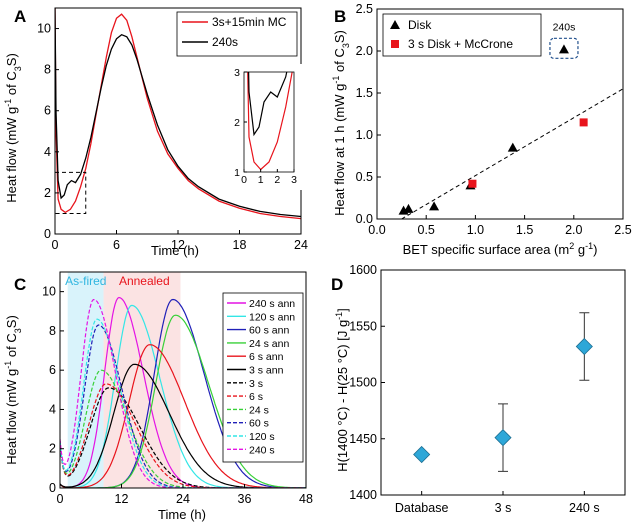 The width and height of the screenshot is (640, 525). What do you see at coordinates (269, 344) in the screenshot?
I see `panel-c-legend-label: 24 s ann` at bounding box center [269, 344].